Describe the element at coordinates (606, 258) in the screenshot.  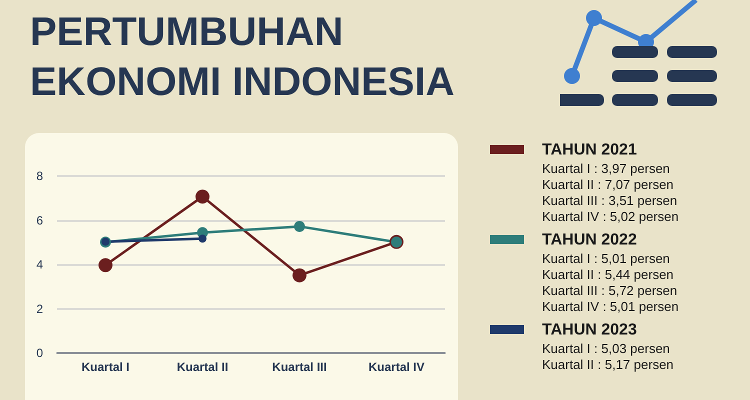
I see `text: Kuartal I : 5,01 persen` at that location.